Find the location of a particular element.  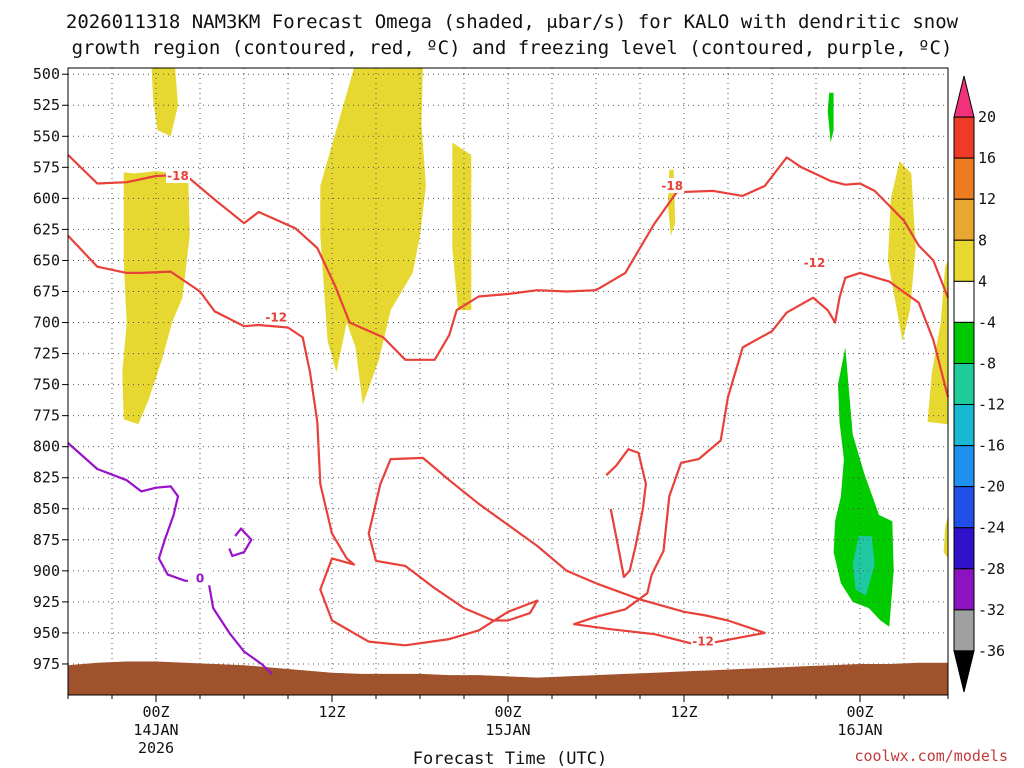

ground-terrain is located at coordinates (508, 678).